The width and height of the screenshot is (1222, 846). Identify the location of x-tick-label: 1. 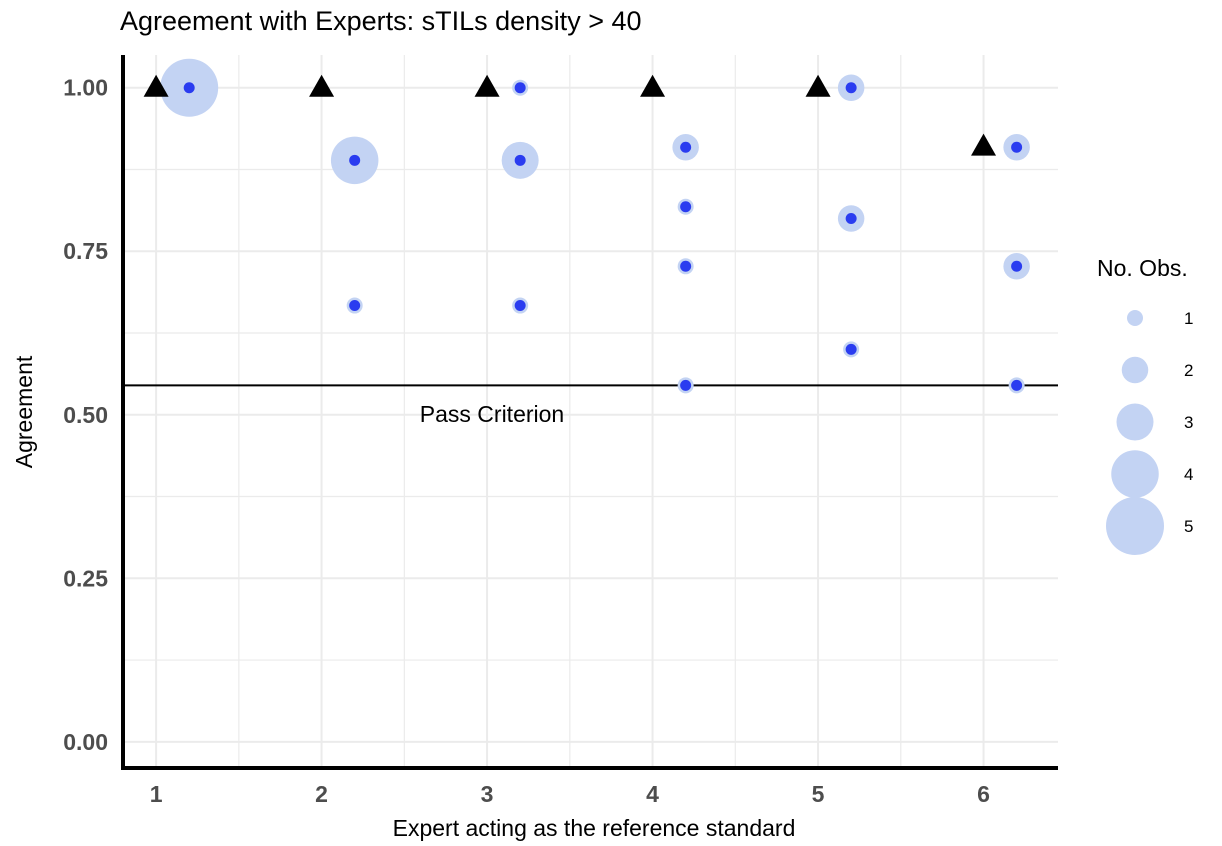
(156, 794).